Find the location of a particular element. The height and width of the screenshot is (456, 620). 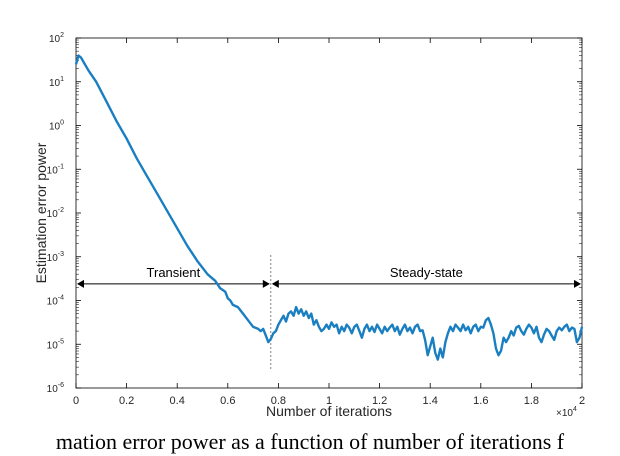

steady-arrowhead-left is located at coordinates (275, 283).